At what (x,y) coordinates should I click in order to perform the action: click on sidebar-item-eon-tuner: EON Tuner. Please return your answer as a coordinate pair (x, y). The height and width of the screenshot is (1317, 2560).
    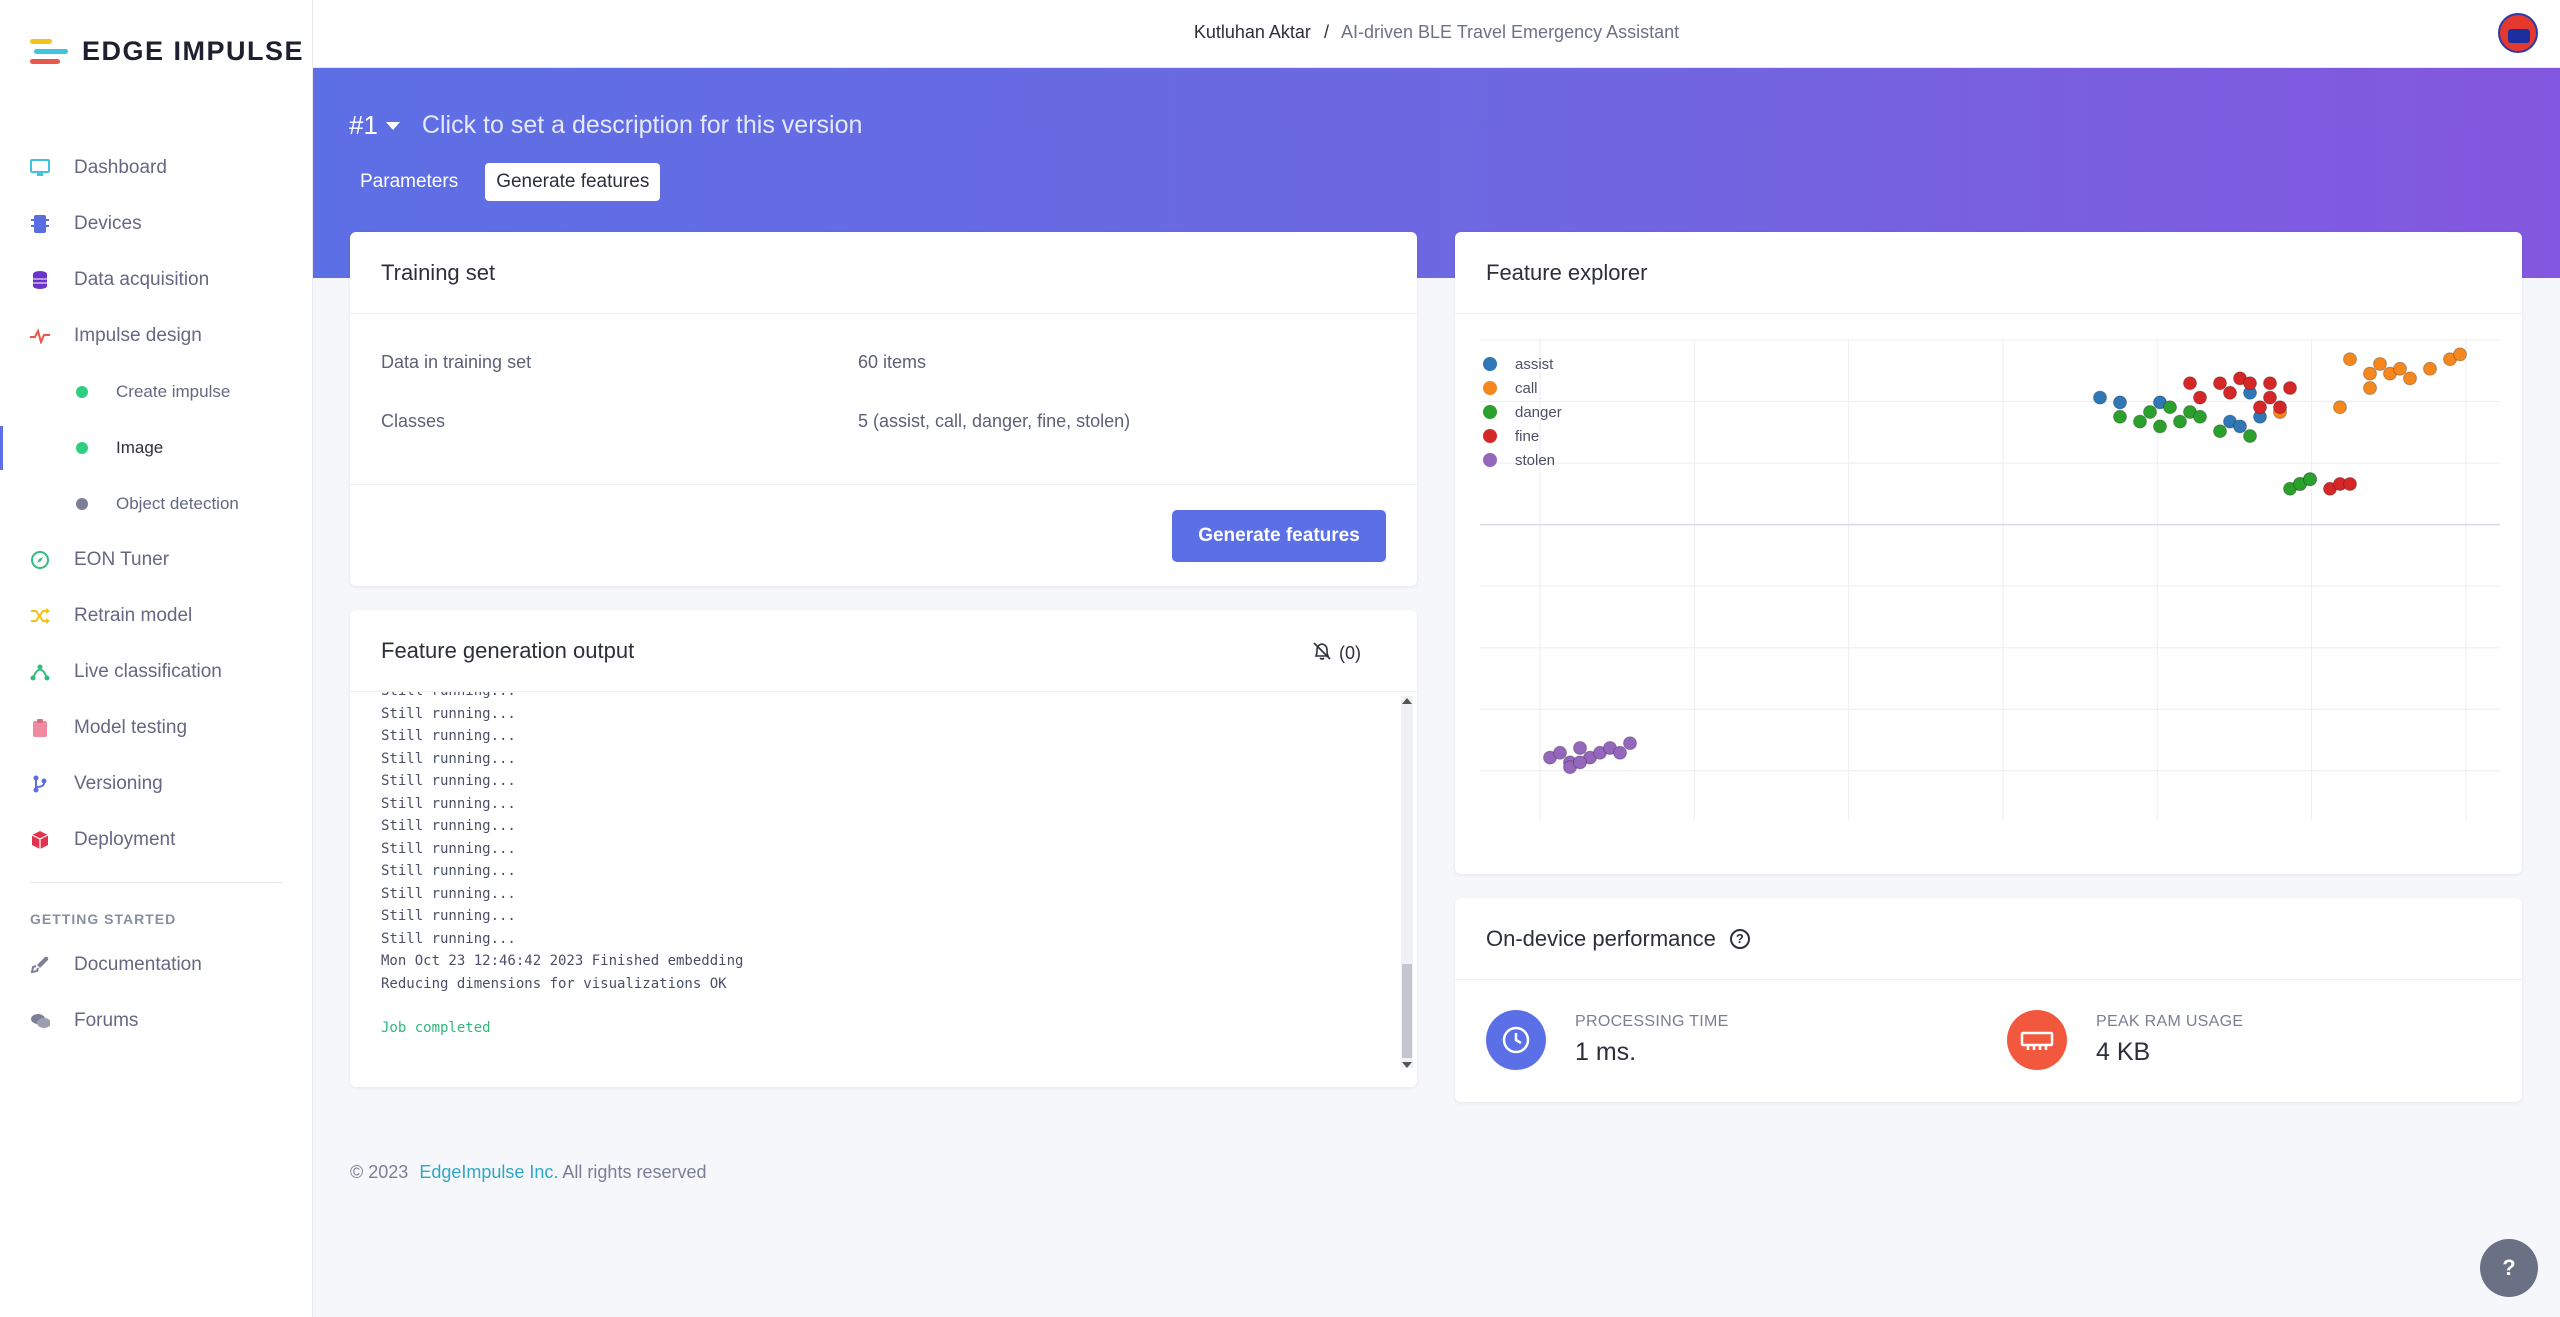
    Looking at the image, I should click on (156, 560).